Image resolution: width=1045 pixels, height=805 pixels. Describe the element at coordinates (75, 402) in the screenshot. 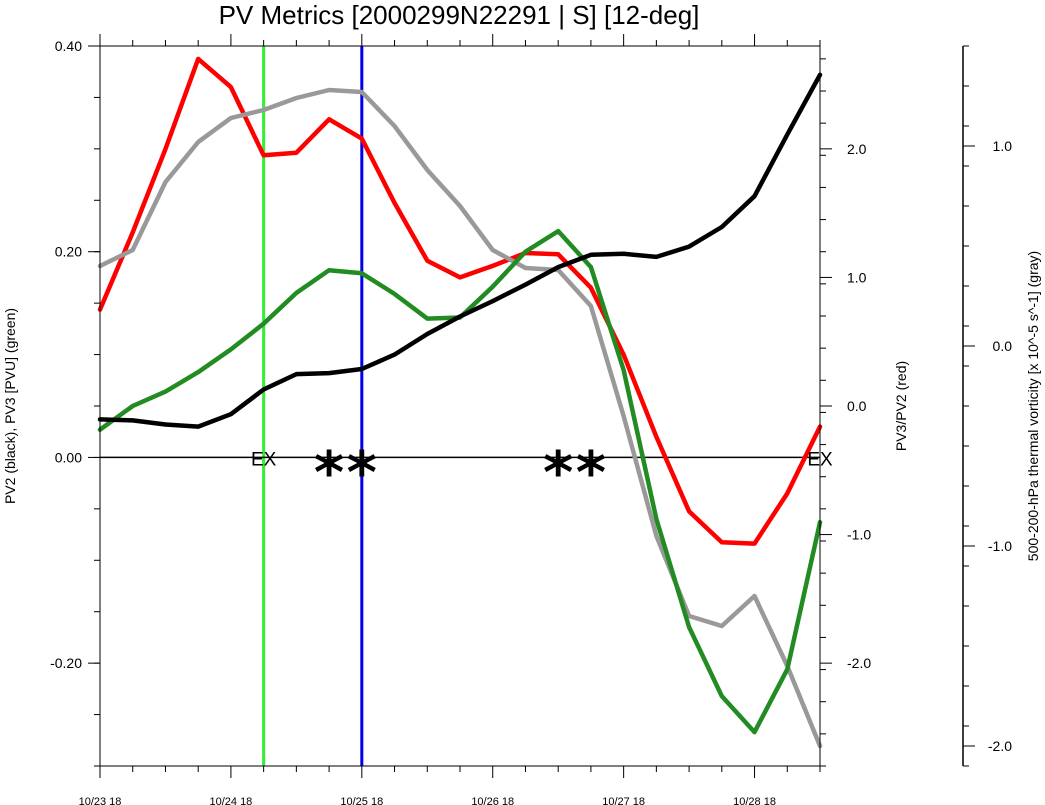

I see `left-axis: 0.40 0.20 0.00 -0.20` at that location.